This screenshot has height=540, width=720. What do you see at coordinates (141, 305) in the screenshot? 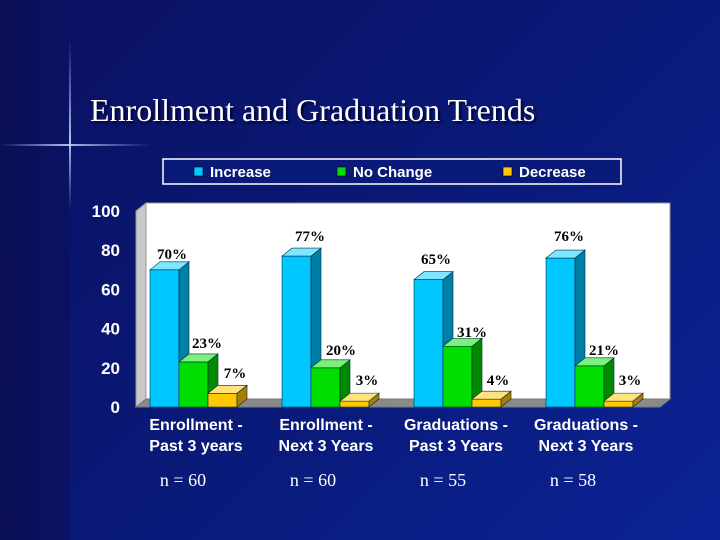
I see `plot-side-wall` at bounding box center [141, 305].